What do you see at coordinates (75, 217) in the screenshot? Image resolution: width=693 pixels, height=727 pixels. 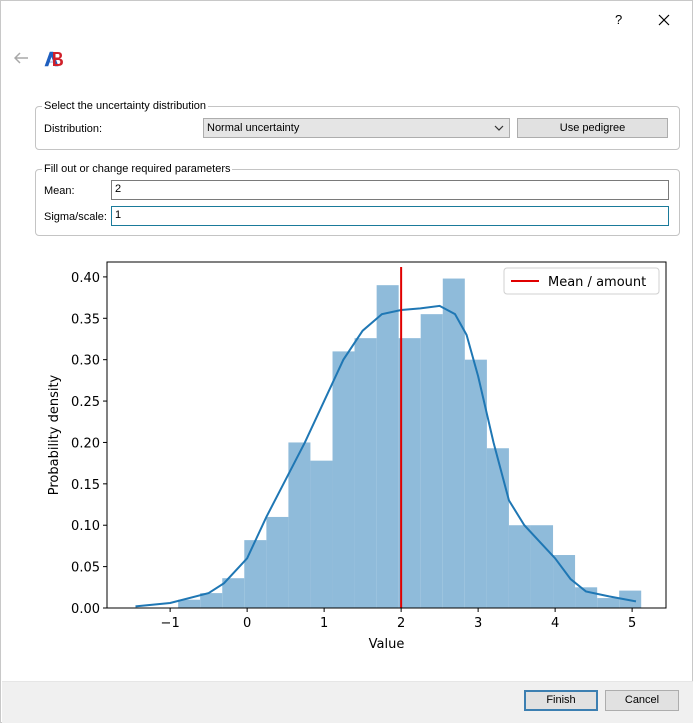 I see `field-label: Sigma/scale:` at bounding box center [75, 217].